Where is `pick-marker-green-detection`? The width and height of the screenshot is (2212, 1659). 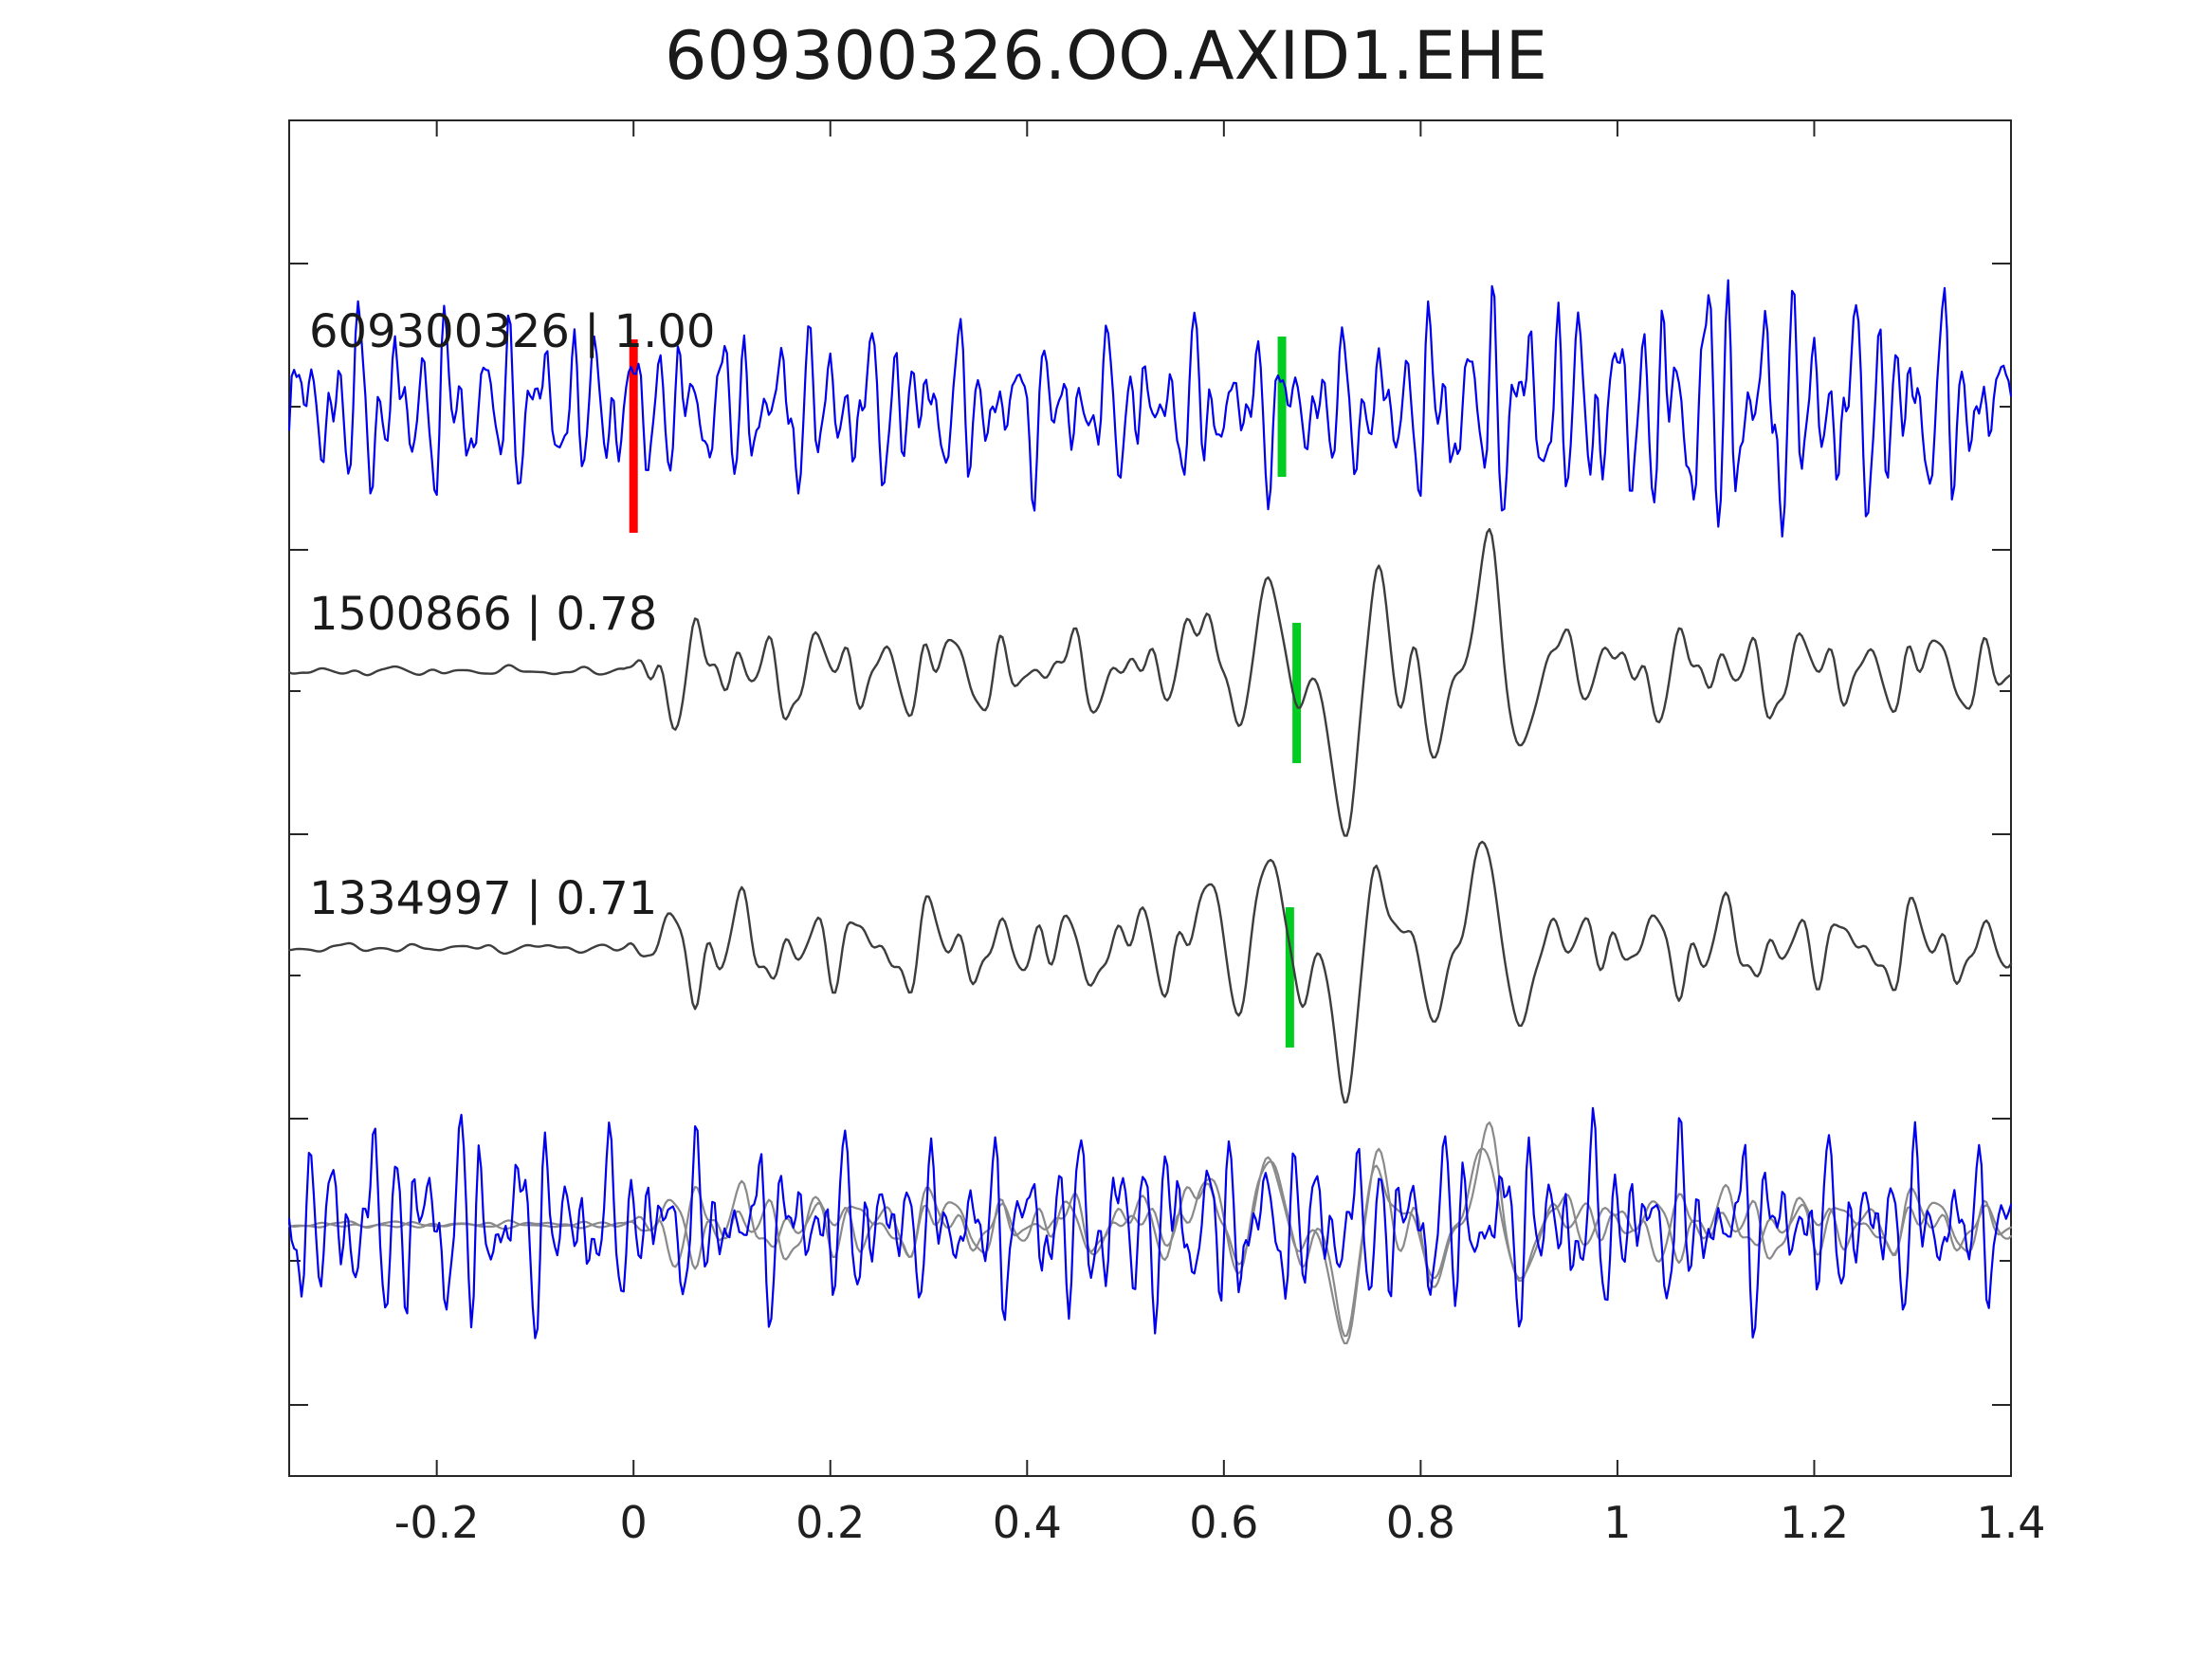
pick-marker-green-detection is located at coordinates (1282, 407).